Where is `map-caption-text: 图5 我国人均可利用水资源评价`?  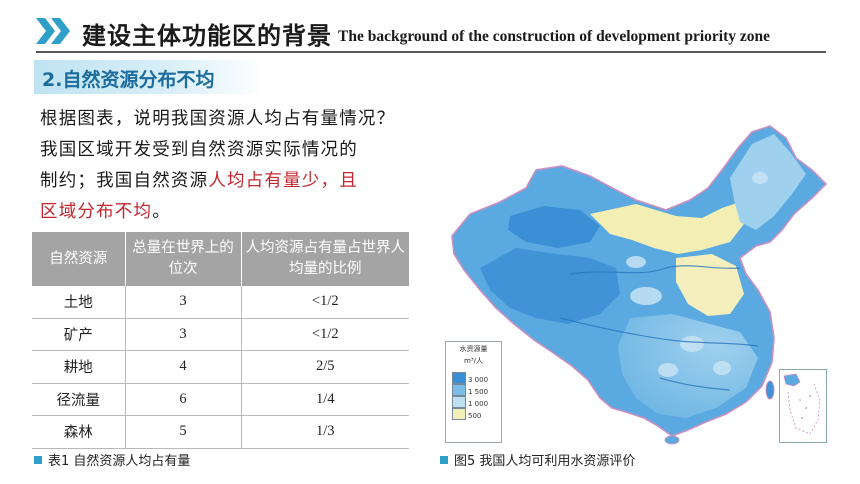 map-caption-text: 图5 我国人均可利用水资源评价 is located at coordinates (545, 461).